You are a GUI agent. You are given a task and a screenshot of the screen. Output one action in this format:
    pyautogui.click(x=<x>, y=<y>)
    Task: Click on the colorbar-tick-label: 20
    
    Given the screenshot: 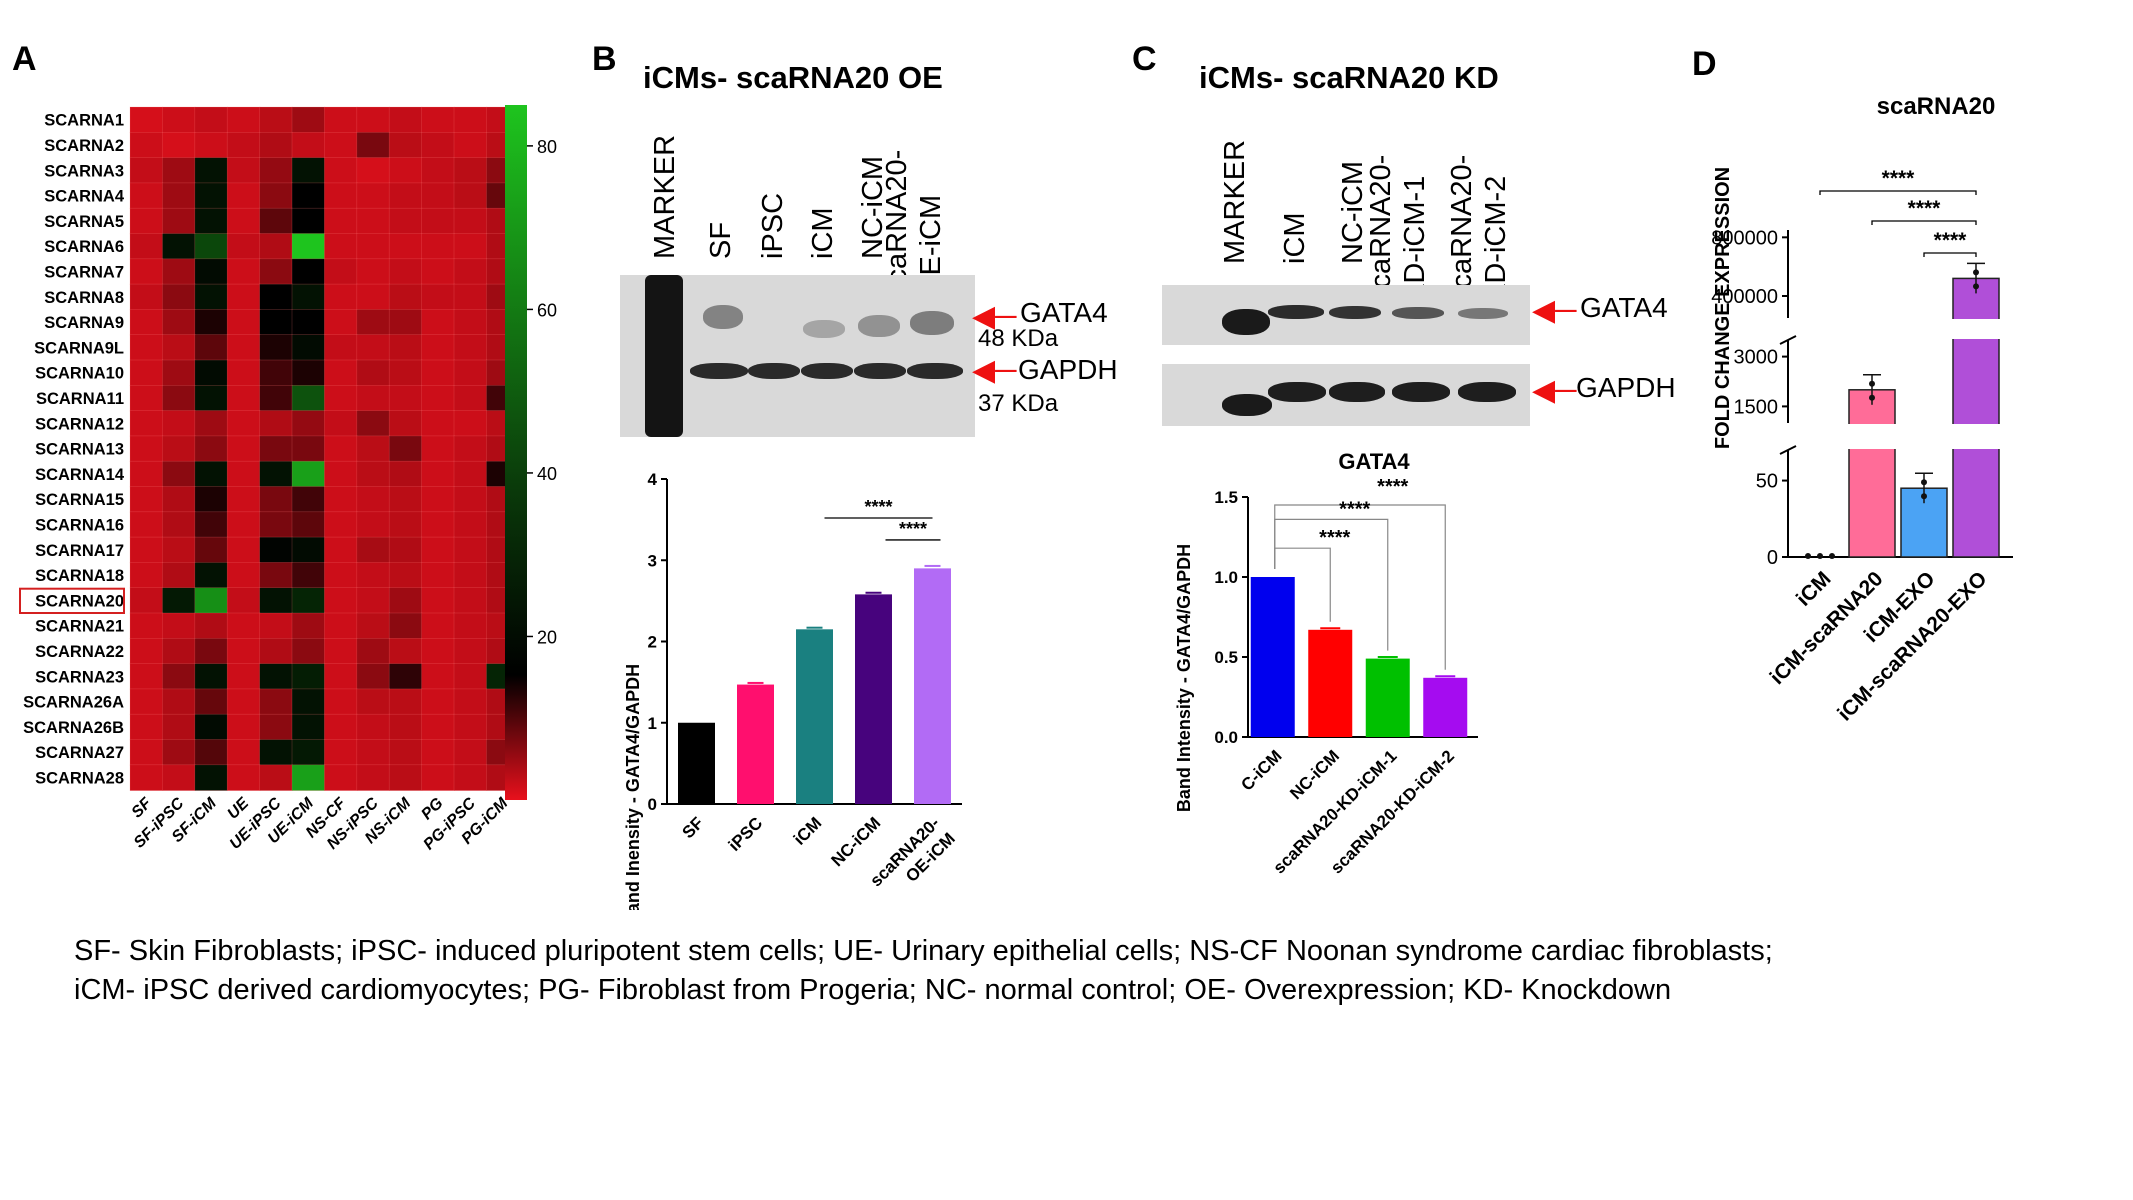 What is the action you would take?
    pyautogui.click(x=547, y=637)
    